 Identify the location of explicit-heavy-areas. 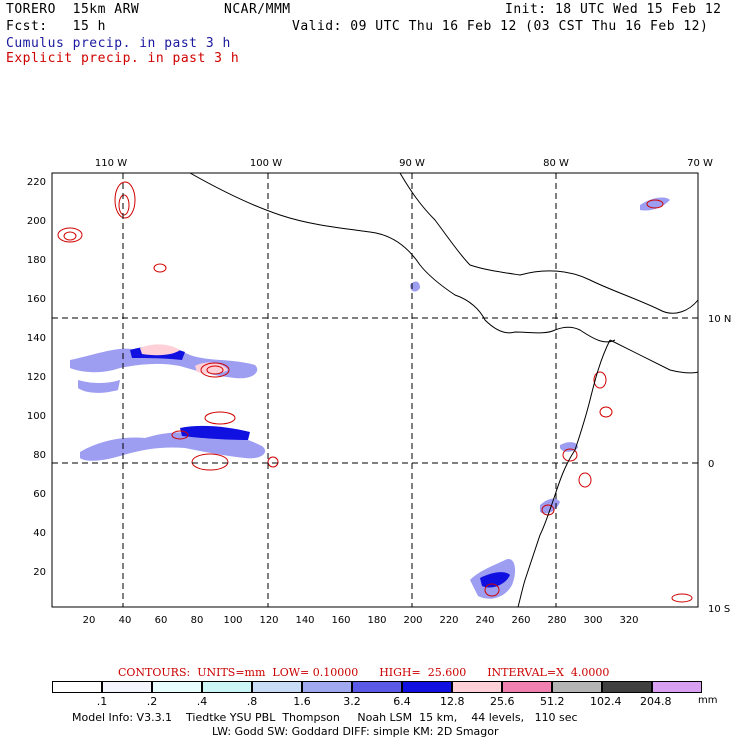
(184, 359).